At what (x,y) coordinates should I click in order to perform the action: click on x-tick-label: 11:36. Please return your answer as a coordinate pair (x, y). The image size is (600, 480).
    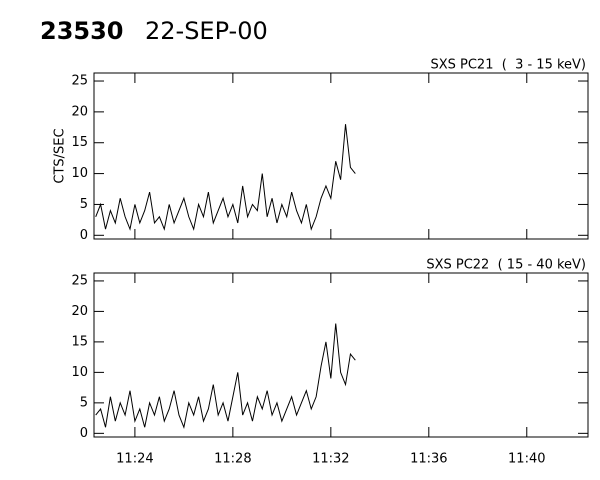
    Looking at the image, I should click on (428, 459).